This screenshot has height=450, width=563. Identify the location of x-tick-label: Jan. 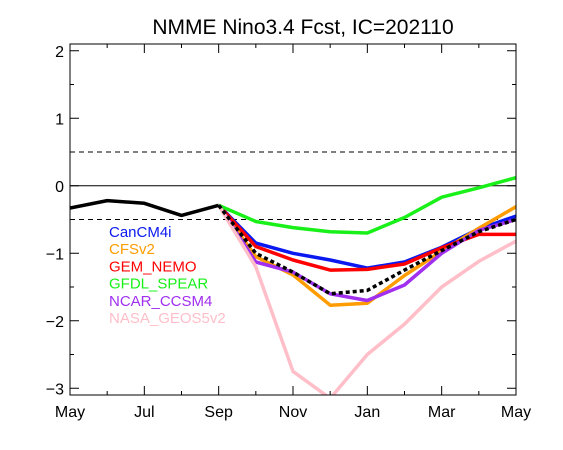
(367, 412).